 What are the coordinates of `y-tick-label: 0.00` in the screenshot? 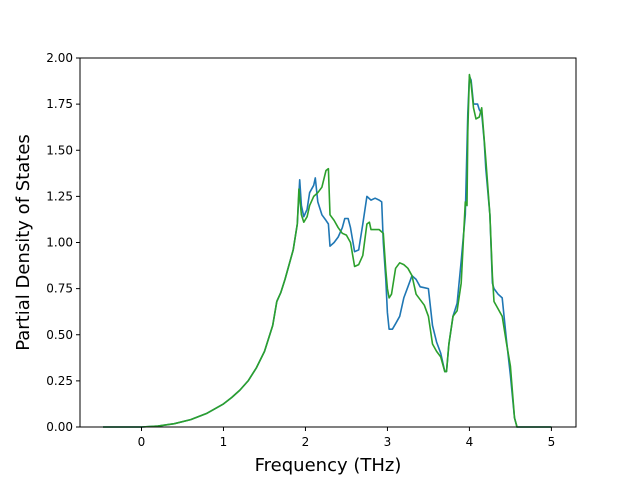 It's located at (59, 427).